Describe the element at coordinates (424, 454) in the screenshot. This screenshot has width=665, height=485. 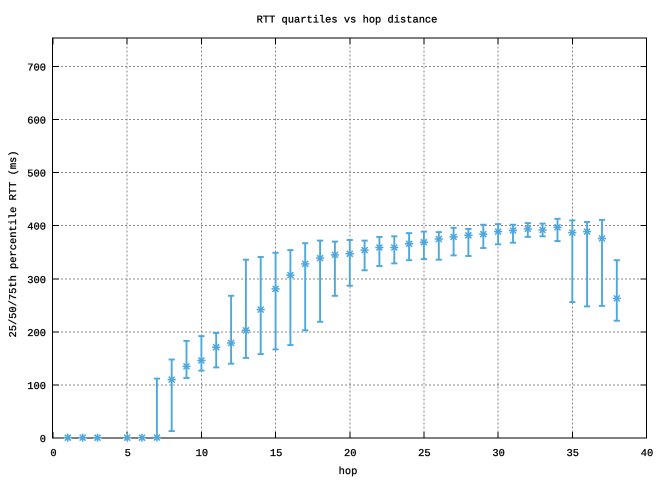
I see `svg-text: 25` at that location.